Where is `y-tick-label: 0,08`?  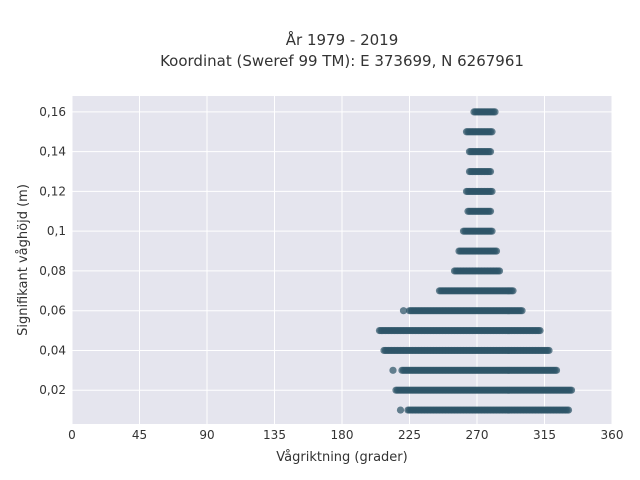 y-tick-label: 0,08 is located at coordinates (52, 271).